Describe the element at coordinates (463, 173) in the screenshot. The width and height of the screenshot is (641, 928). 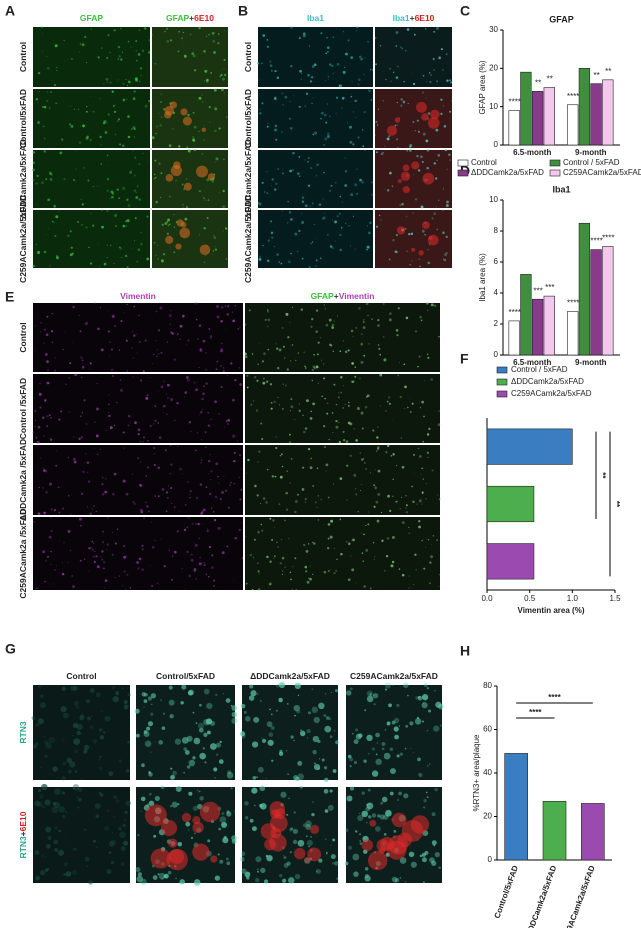
I see `legend-swatch` at that location.